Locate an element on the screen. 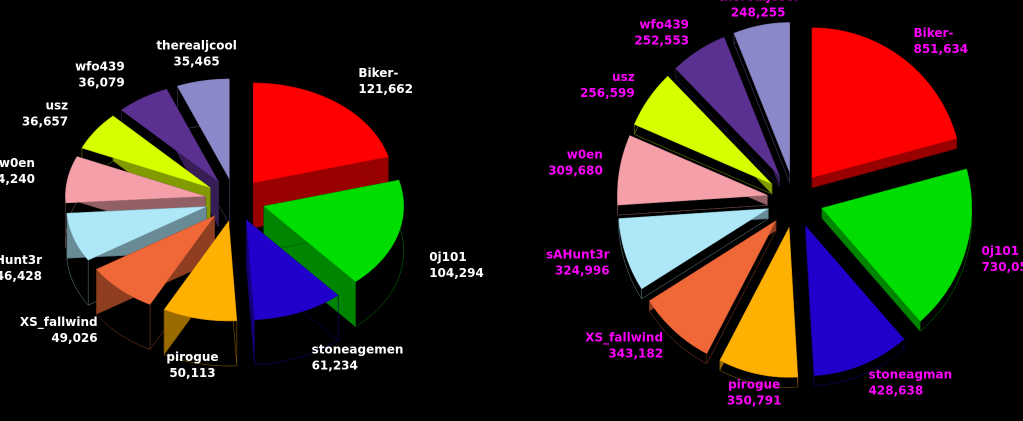  slice-value-label: 428,638 is located at coordinates (896, 391).